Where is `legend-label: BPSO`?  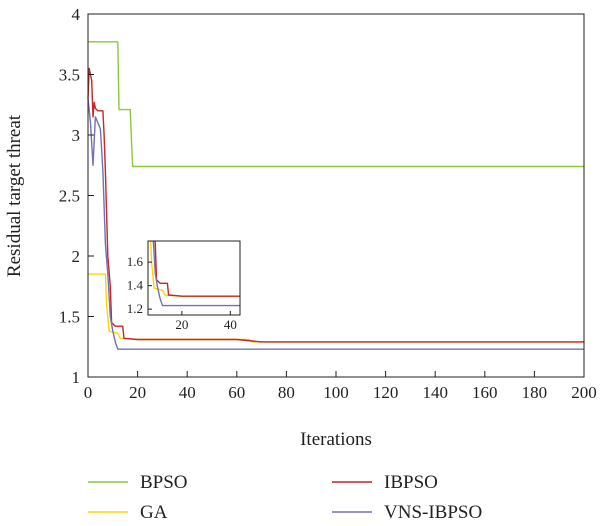
legend-label: BPSO is located at coordinates (164, 482).